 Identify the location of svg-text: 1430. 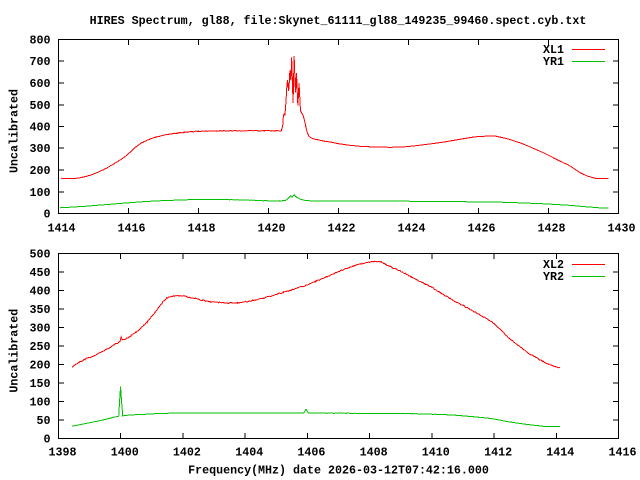
(622, 228).